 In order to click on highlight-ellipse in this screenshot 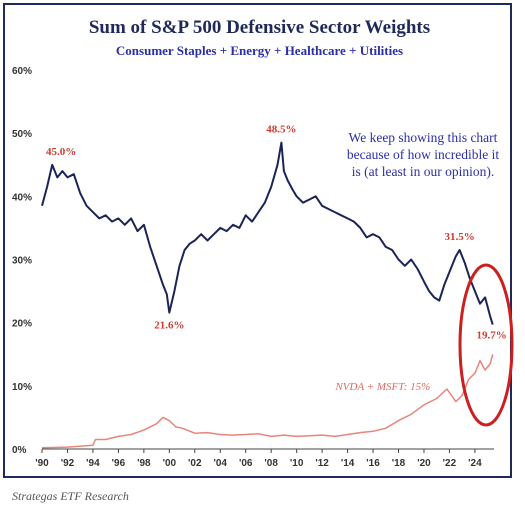, I will do `click(486, 345)`.